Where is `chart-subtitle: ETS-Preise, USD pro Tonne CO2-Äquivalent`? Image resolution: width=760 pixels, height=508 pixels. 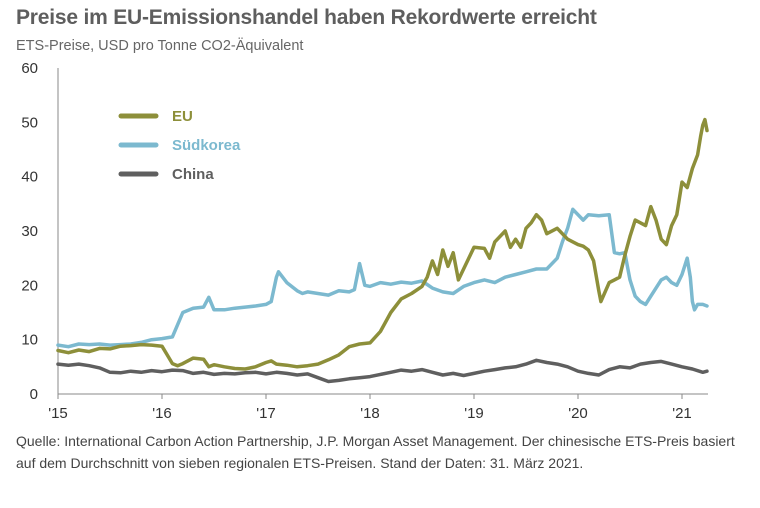 chart-subtitle: ETS-Preise, USD pro Tonne CO2-Äquivalent is located at coordinates (160, 46).